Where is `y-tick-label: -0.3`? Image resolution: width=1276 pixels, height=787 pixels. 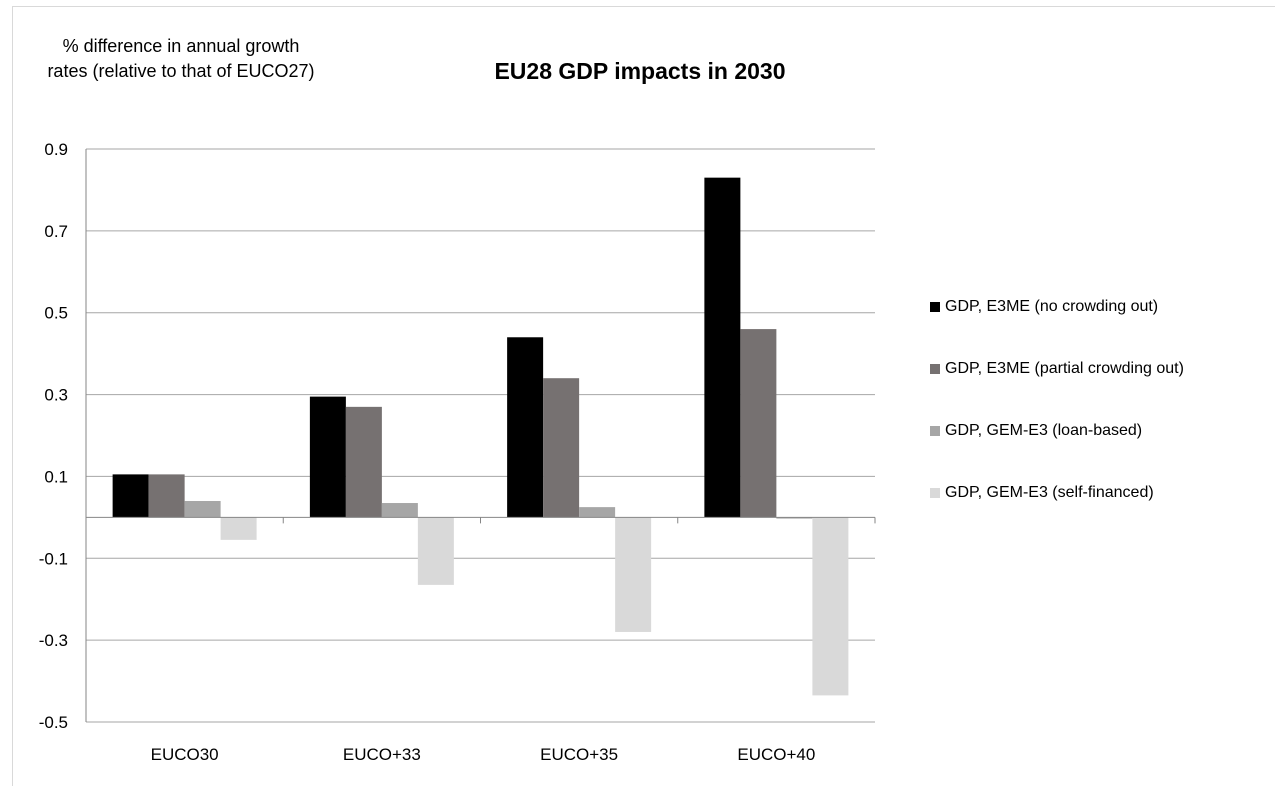
y-tick-label: -0.3 is located at coordinates (53, 640).